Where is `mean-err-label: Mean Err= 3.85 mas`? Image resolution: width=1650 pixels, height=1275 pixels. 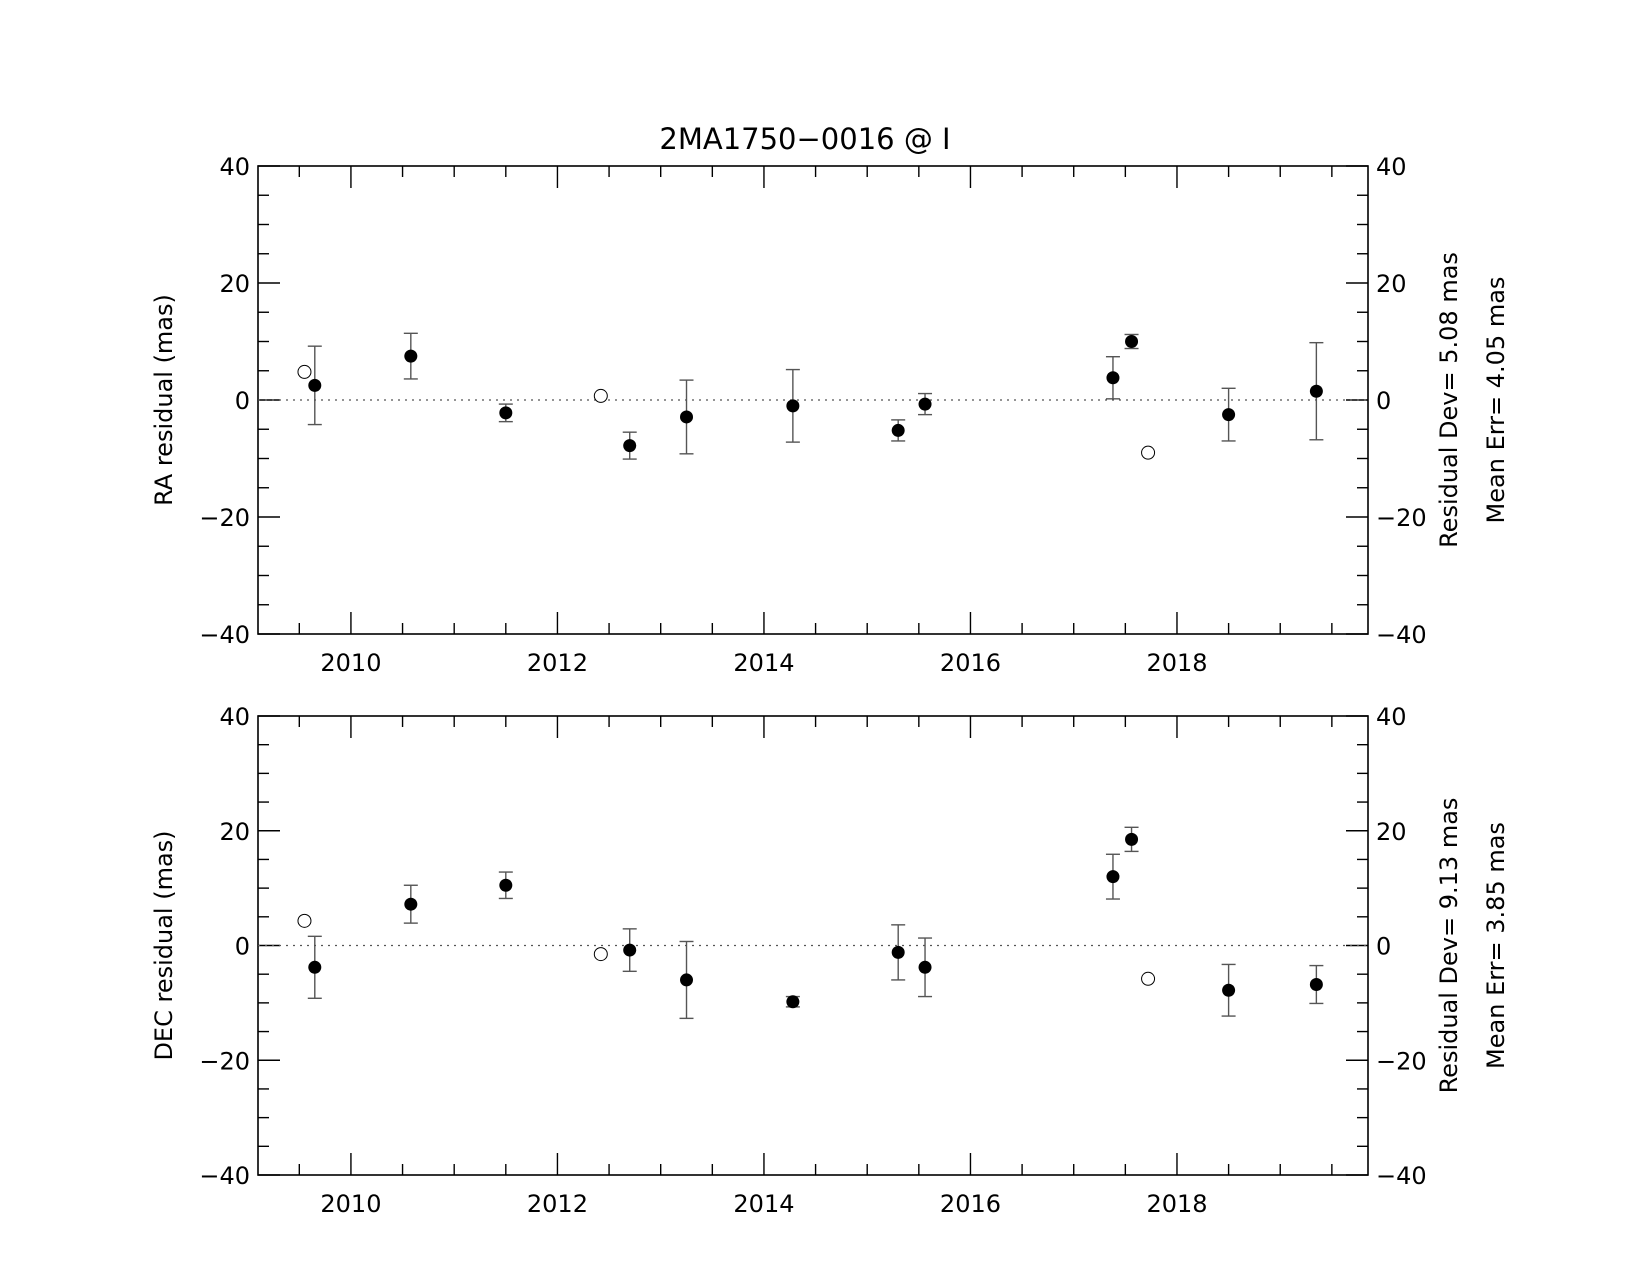
mean-err-label: Mean Err= 3.85 mas is located at coordinates (1496, 945).